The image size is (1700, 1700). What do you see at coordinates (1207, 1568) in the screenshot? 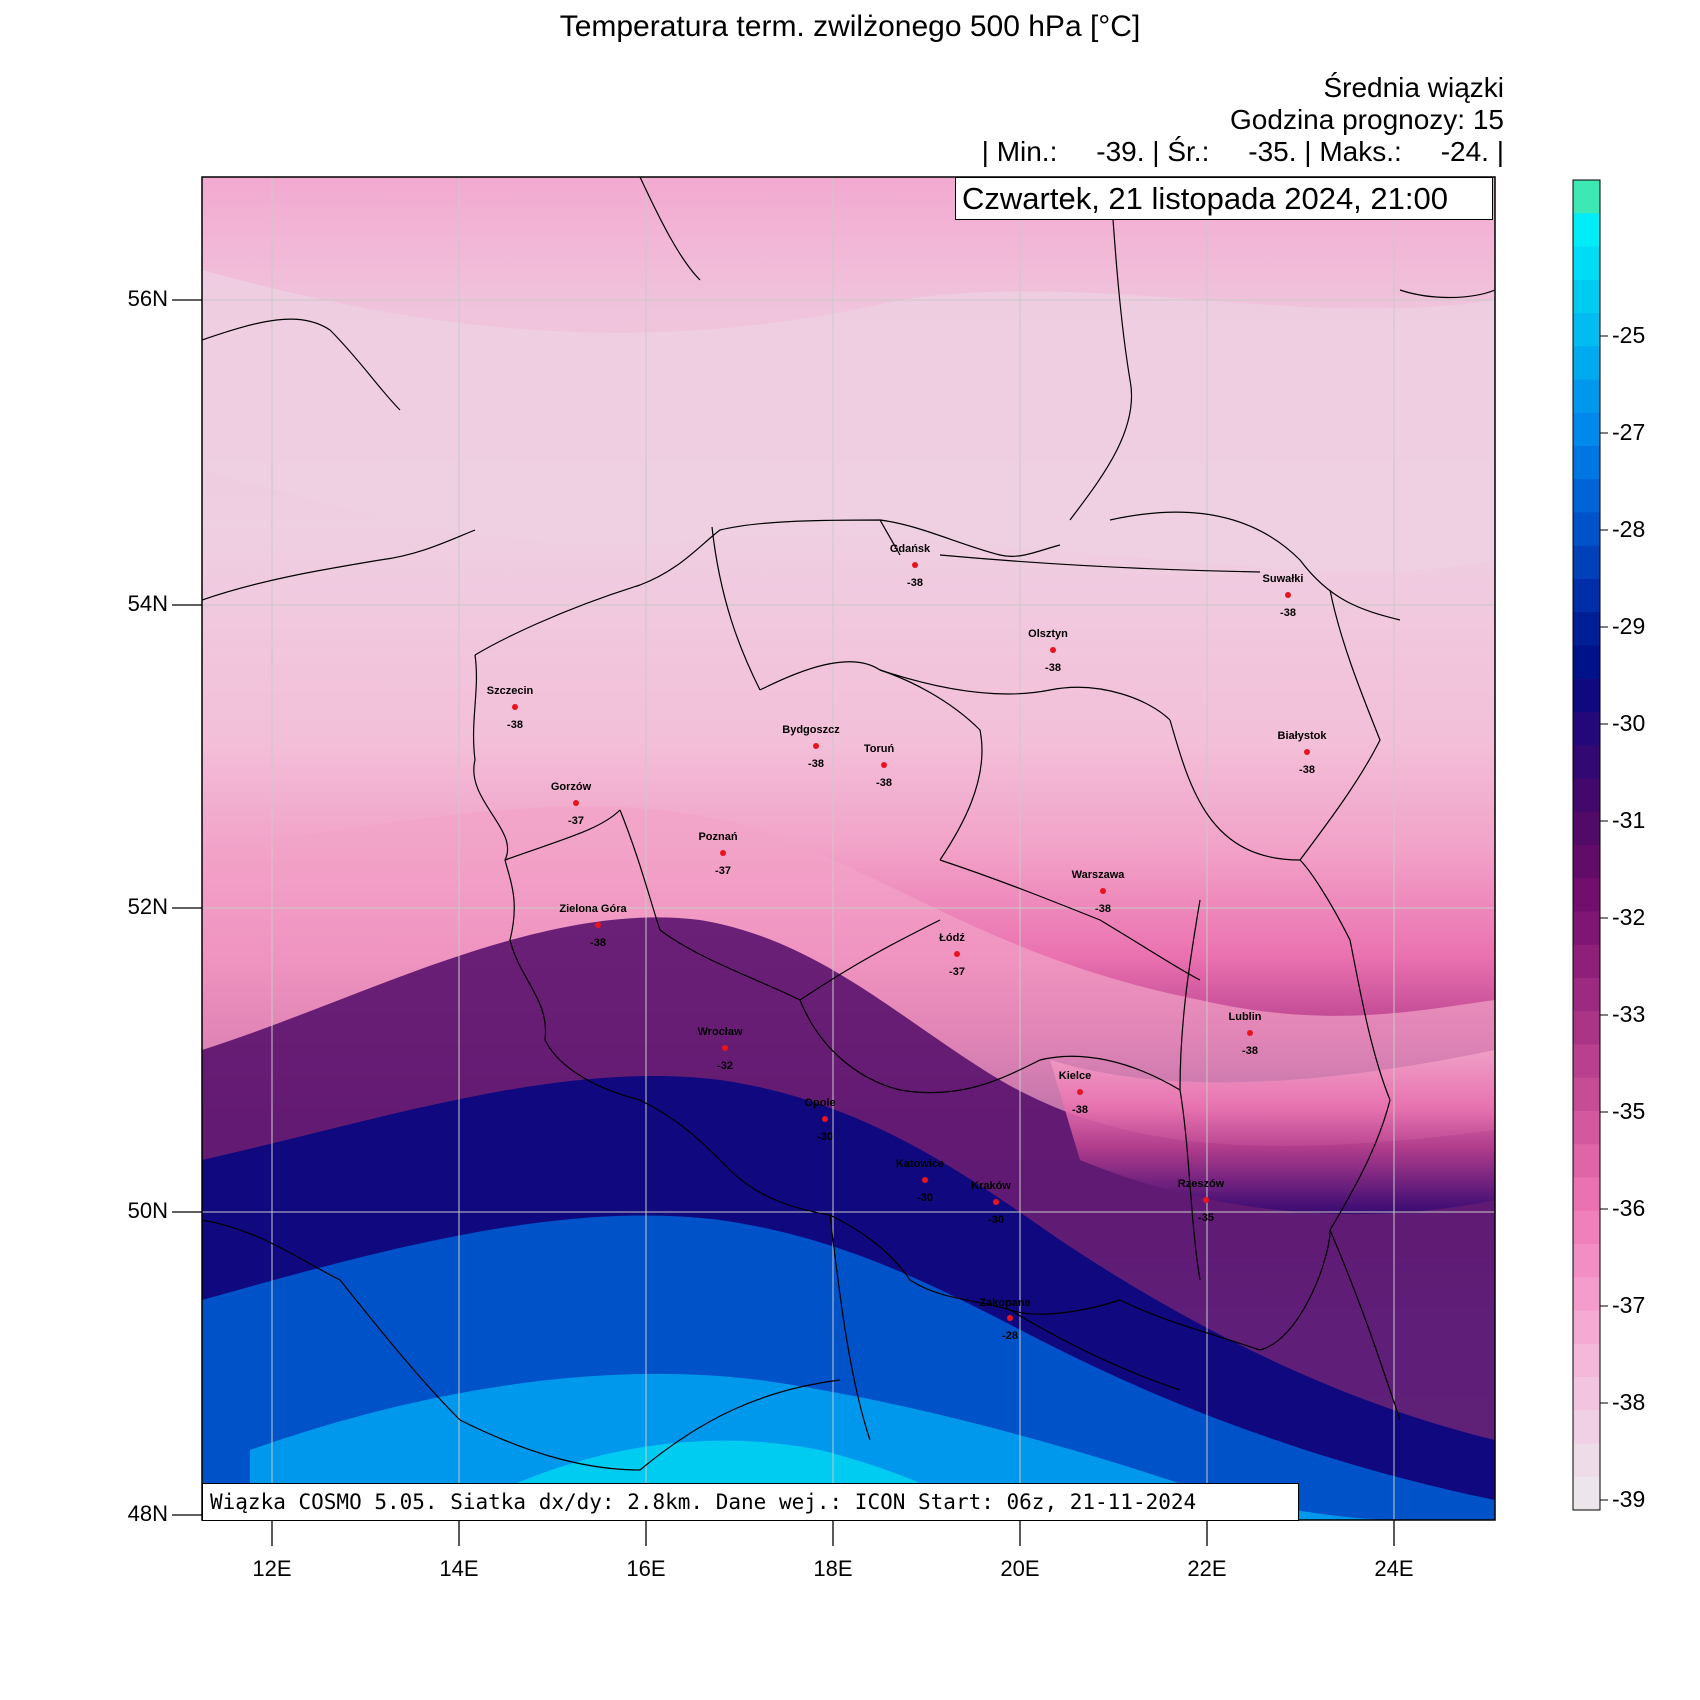
I see `lon-label: 22E` at bounding box center [1207, 1568].